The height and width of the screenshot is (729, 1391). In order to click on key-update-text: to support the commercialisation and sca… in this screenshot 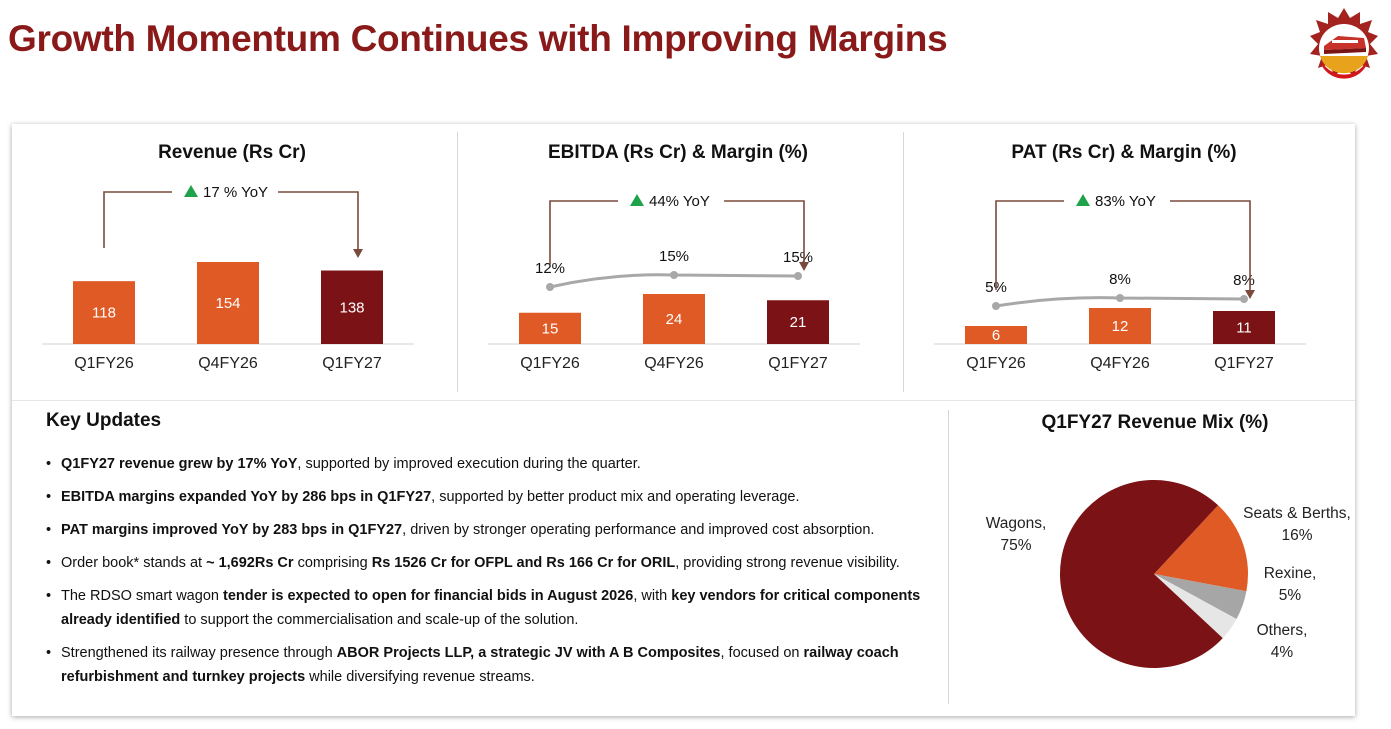, I will do `click(379, 620)`.